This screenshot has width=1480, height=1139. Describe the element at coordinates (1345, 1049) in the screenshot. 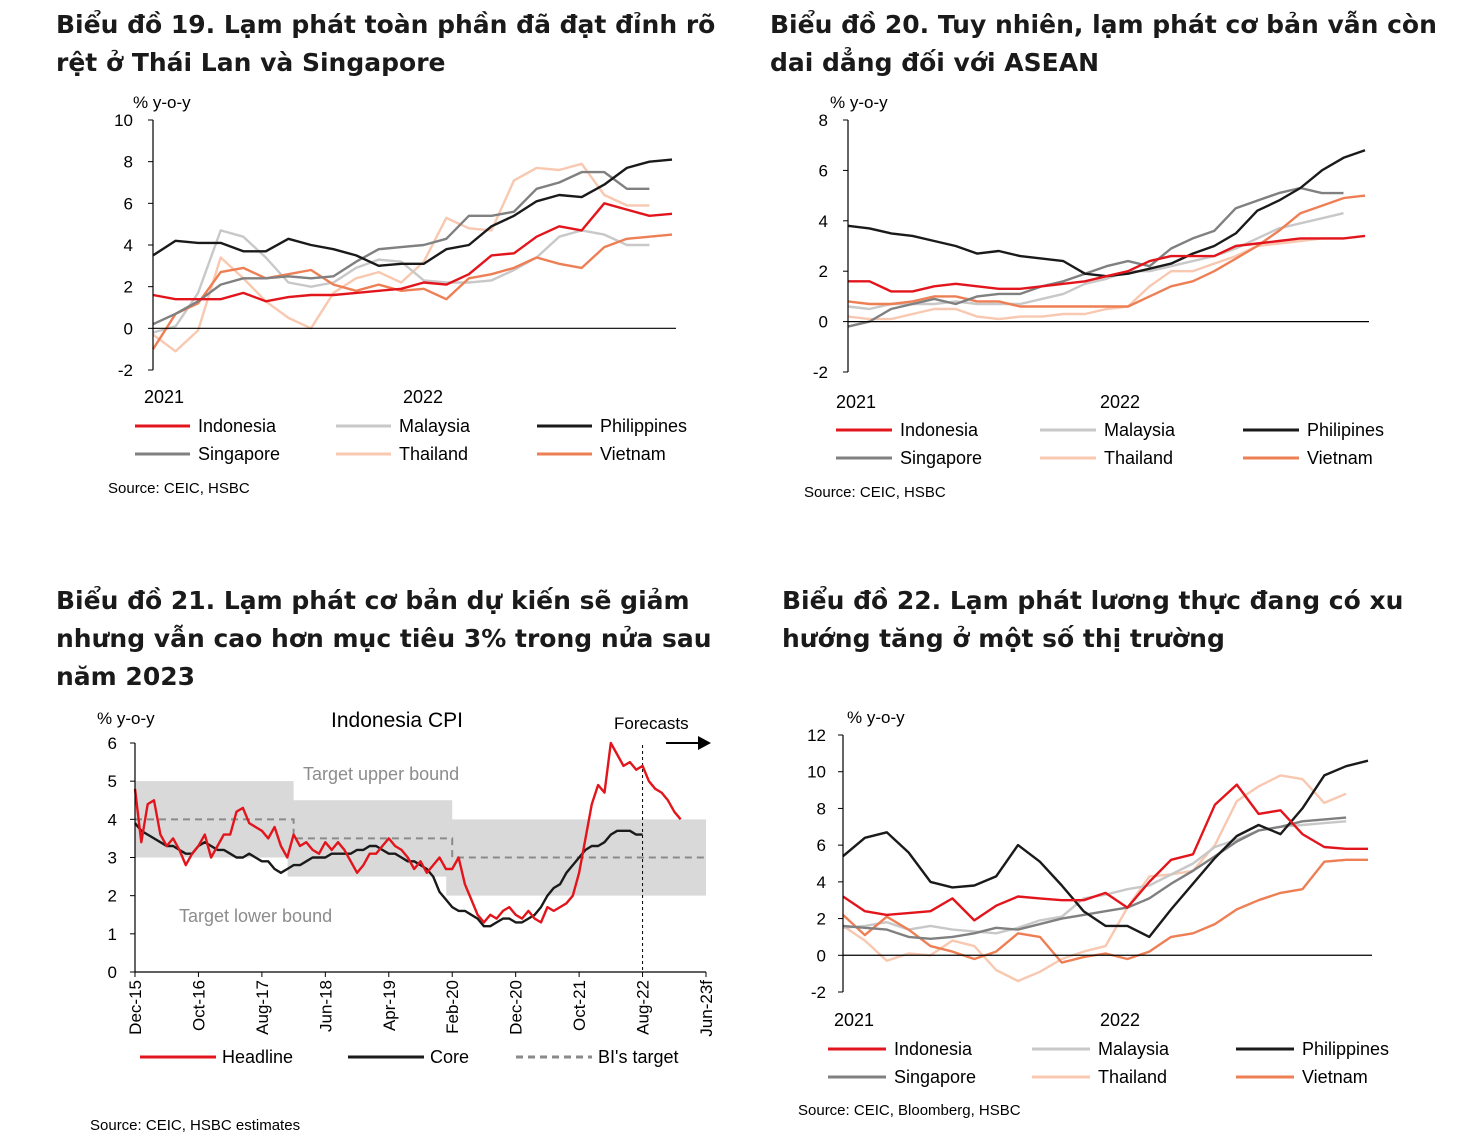

I see `legend-label-philippines: Philippines` at that location.